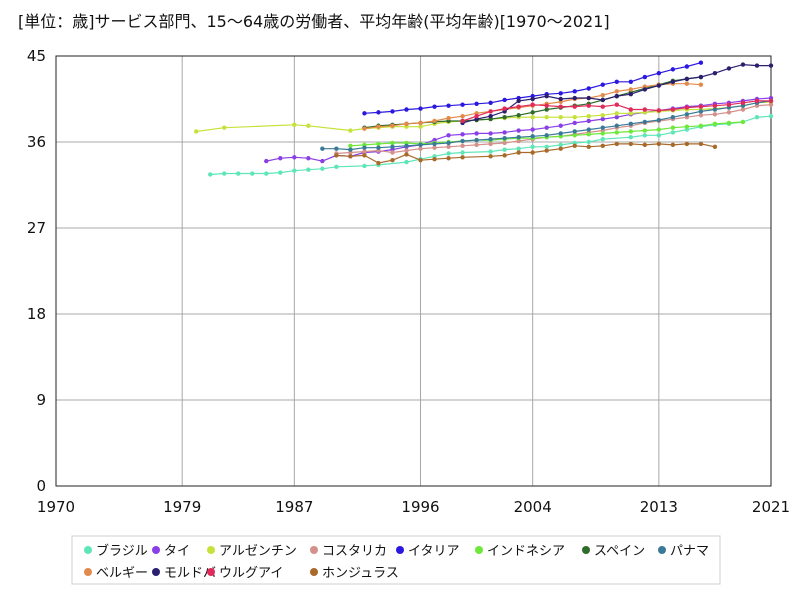 This screenshot has width=800, height=600. I want to click on legend-item: コスタリカ, so click(348, 551).